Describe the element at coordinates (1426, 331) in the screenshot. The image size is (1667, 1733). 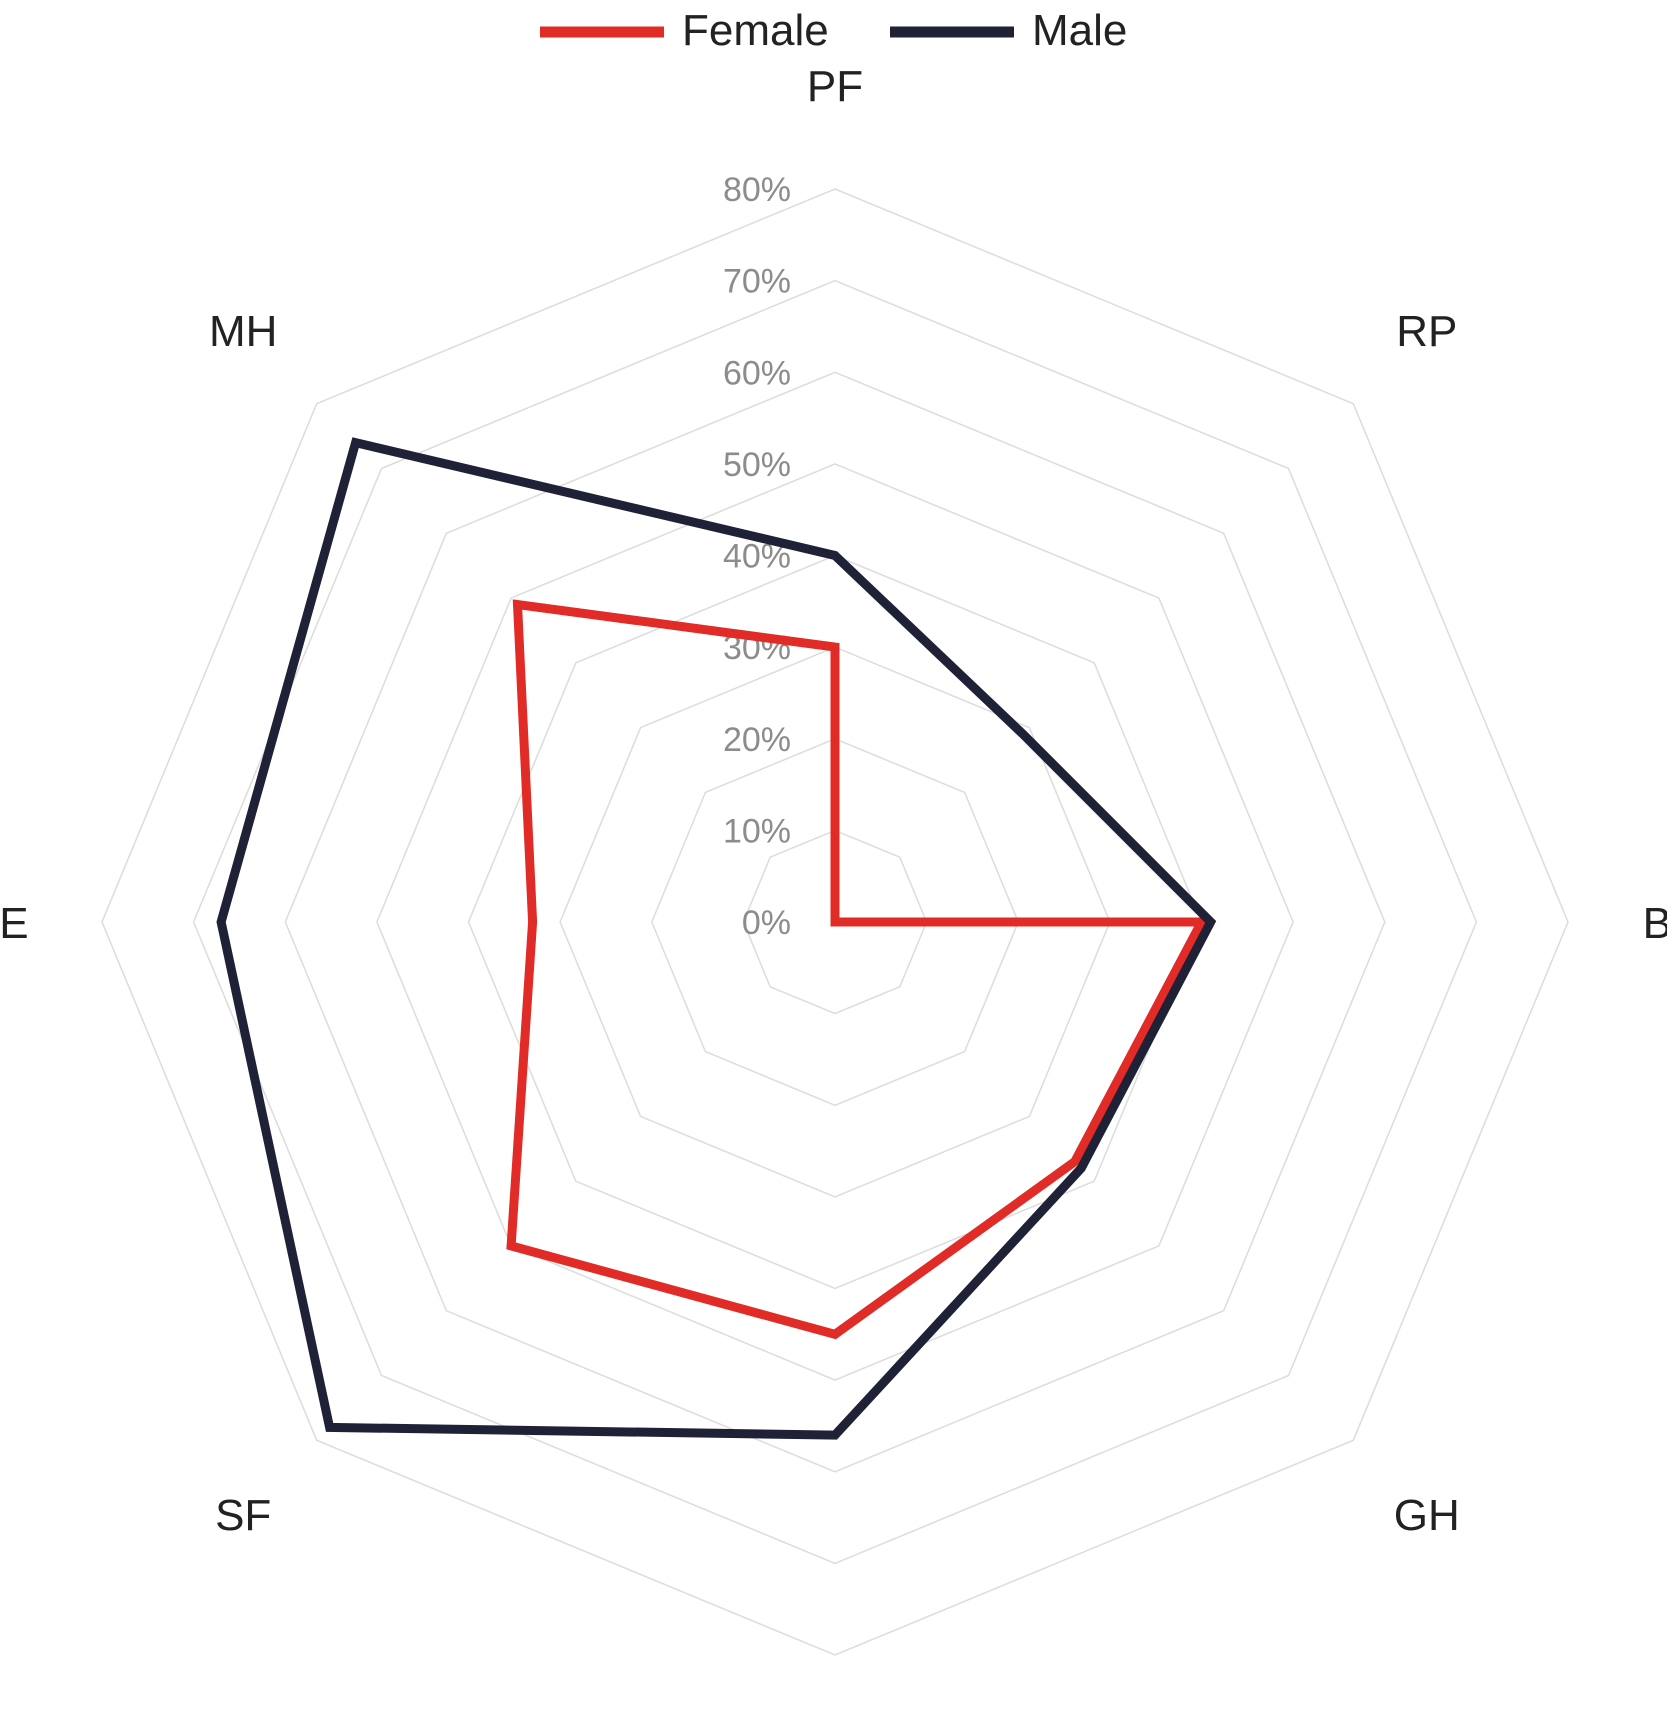
I see `axis-label-rp: RP` at that location.